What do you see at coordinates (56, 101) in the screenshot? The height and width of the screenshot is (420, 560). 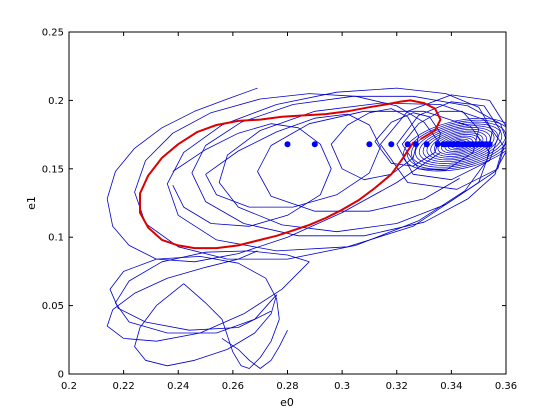 I see `y-tick-label-4: 0.2` at bounding box center [56, 101].